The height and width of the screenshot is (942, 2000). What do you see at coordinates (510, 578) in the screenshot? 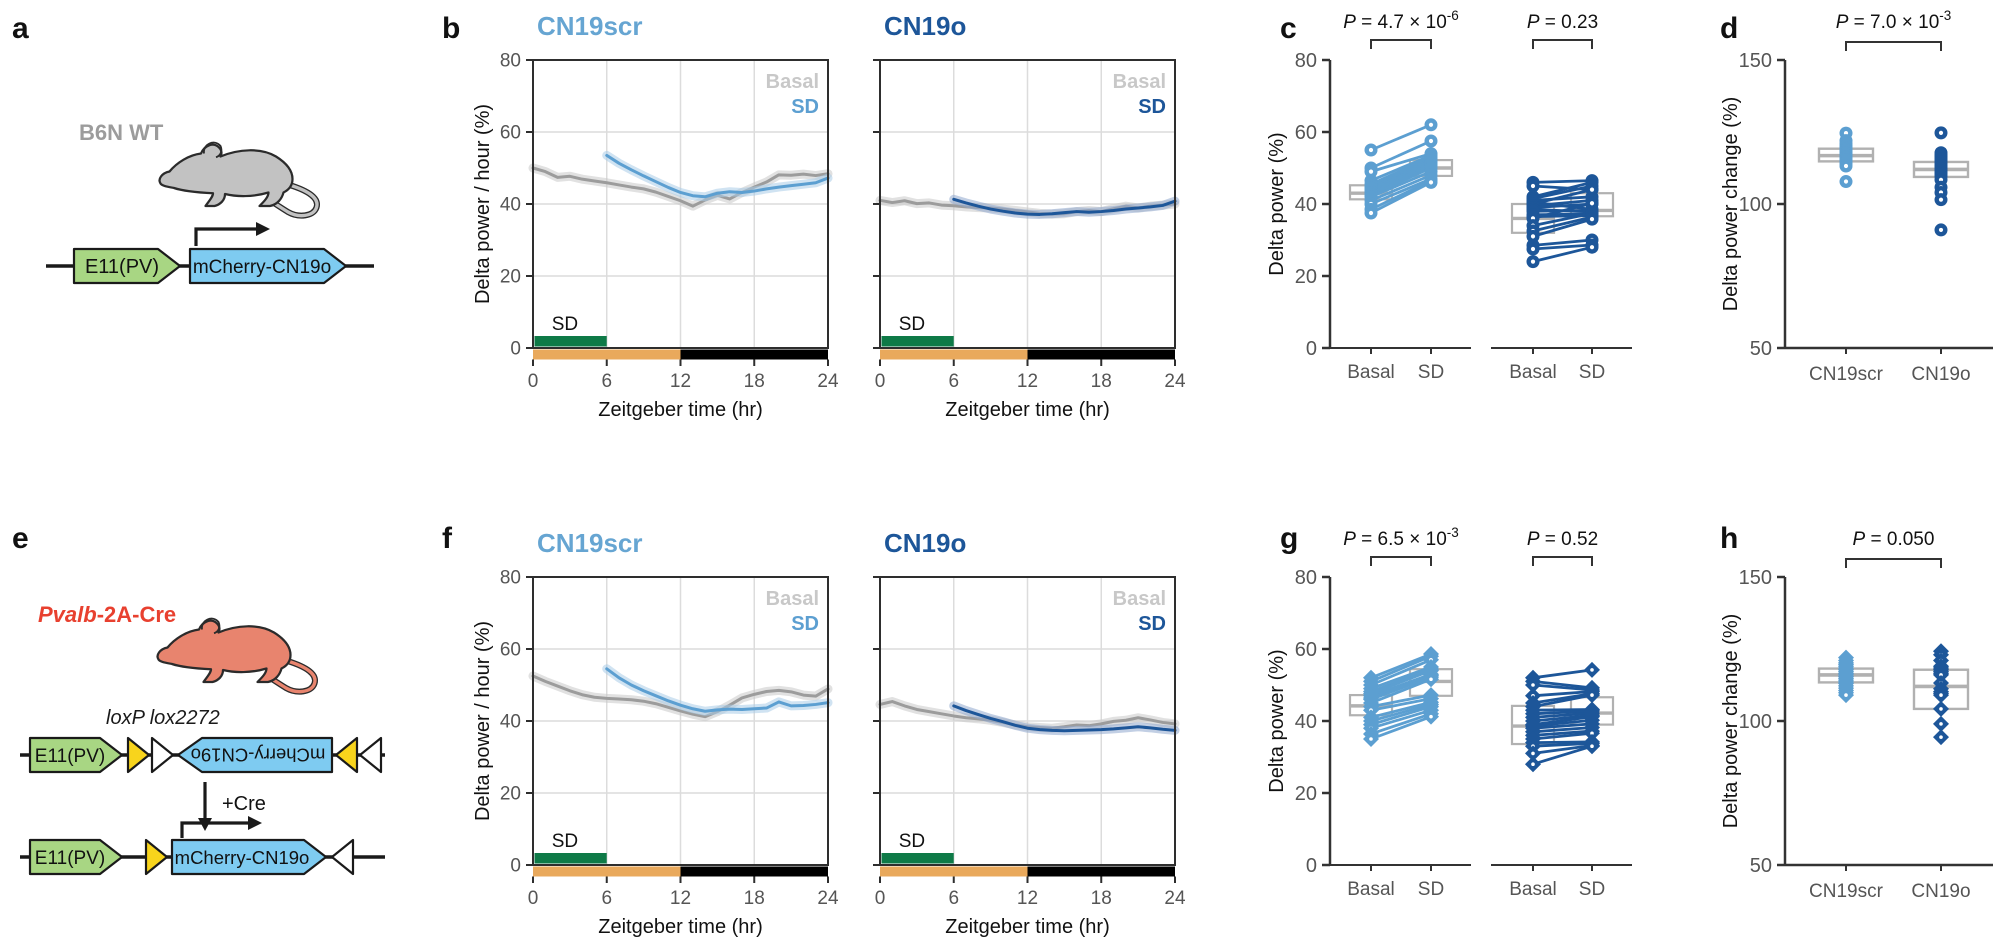
I see `svg-text: 80` at bounding box center [510, 578].